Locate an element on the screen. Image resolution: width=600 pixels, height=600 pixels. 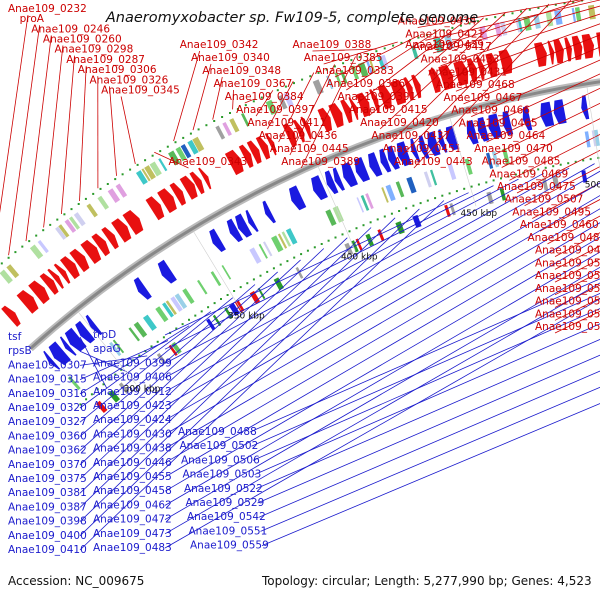
forward-gene-label: Anae109_0391 is located at coordinates (377, 97).